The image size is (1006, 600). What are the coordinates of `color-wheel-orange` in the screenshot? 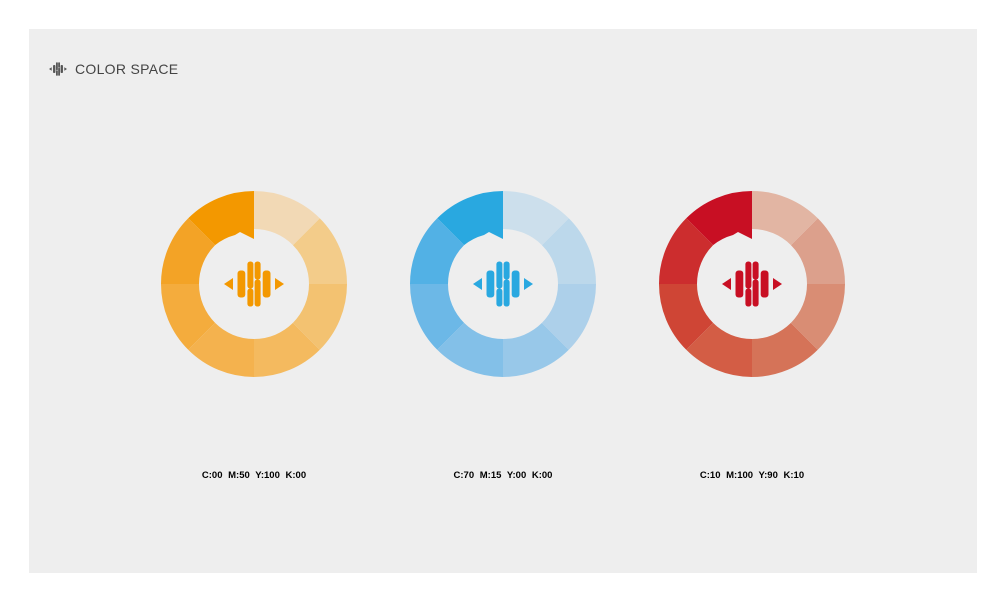 It's located at (254, 284).